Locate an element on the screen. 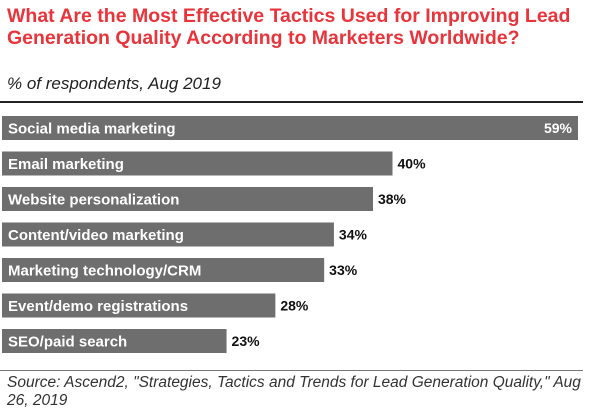 This screenshot has height=412, width=591. top-divider is located at coordinates (291, 102).